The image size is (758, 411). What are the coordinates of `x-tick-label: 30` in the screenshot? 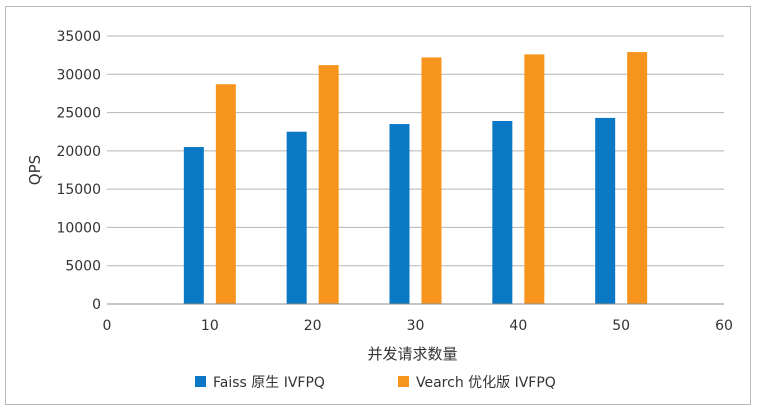 It's located at (416, 326).